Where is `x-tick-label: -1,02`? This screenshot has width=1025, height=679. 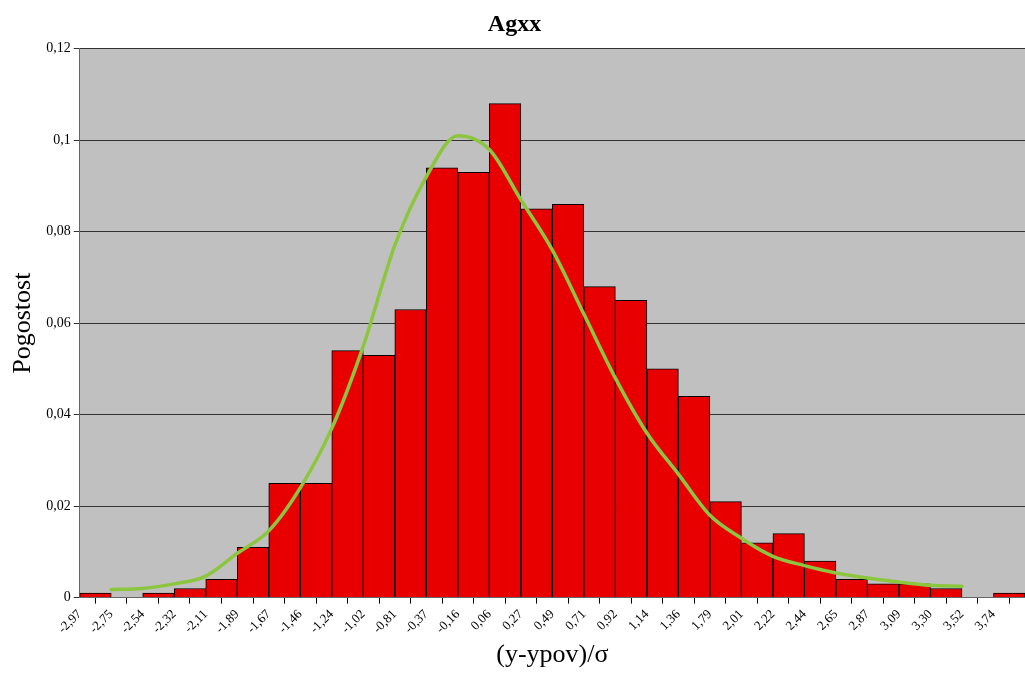
x-tick-label: -1,02 is located at coordinates (353, 621).